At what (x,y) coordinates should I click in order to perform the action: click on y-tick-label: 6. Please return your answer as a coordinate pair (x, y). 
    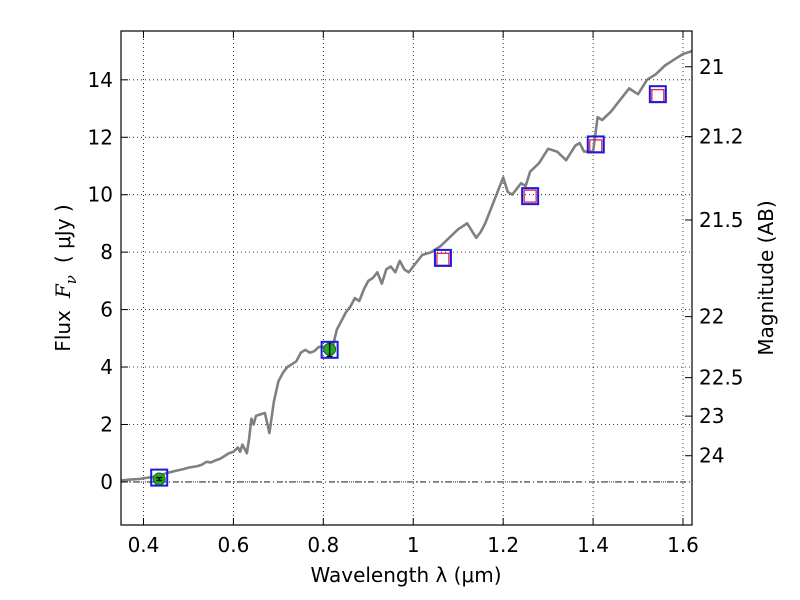
    Looking at the image, I should click on (106, 310).